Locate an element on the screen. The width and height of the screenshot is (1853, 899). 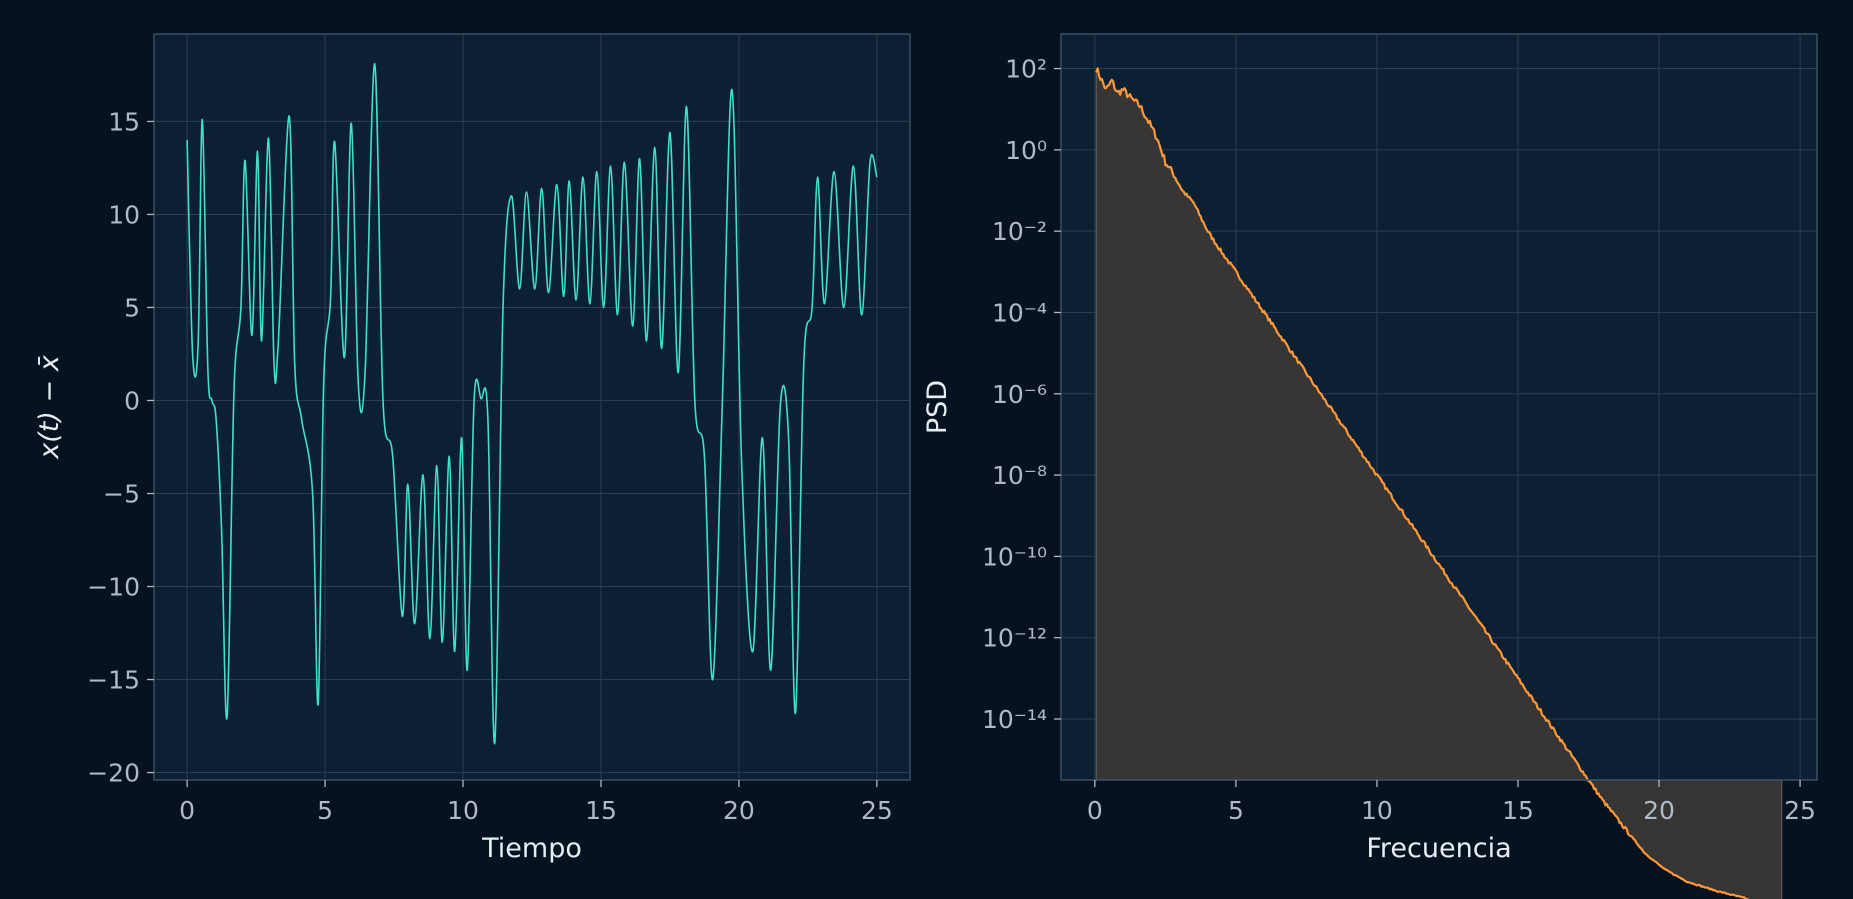
time-series-y-tick-label: 10 is located at coordinates (124, 214).